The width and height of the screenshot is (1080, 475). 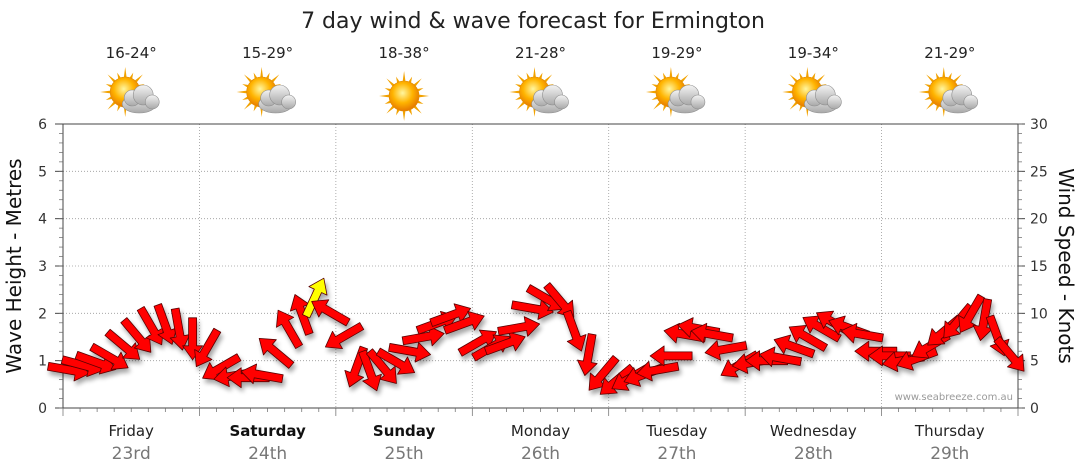 I want to click on day-name: Tuesday, so click(x=676, y=431).